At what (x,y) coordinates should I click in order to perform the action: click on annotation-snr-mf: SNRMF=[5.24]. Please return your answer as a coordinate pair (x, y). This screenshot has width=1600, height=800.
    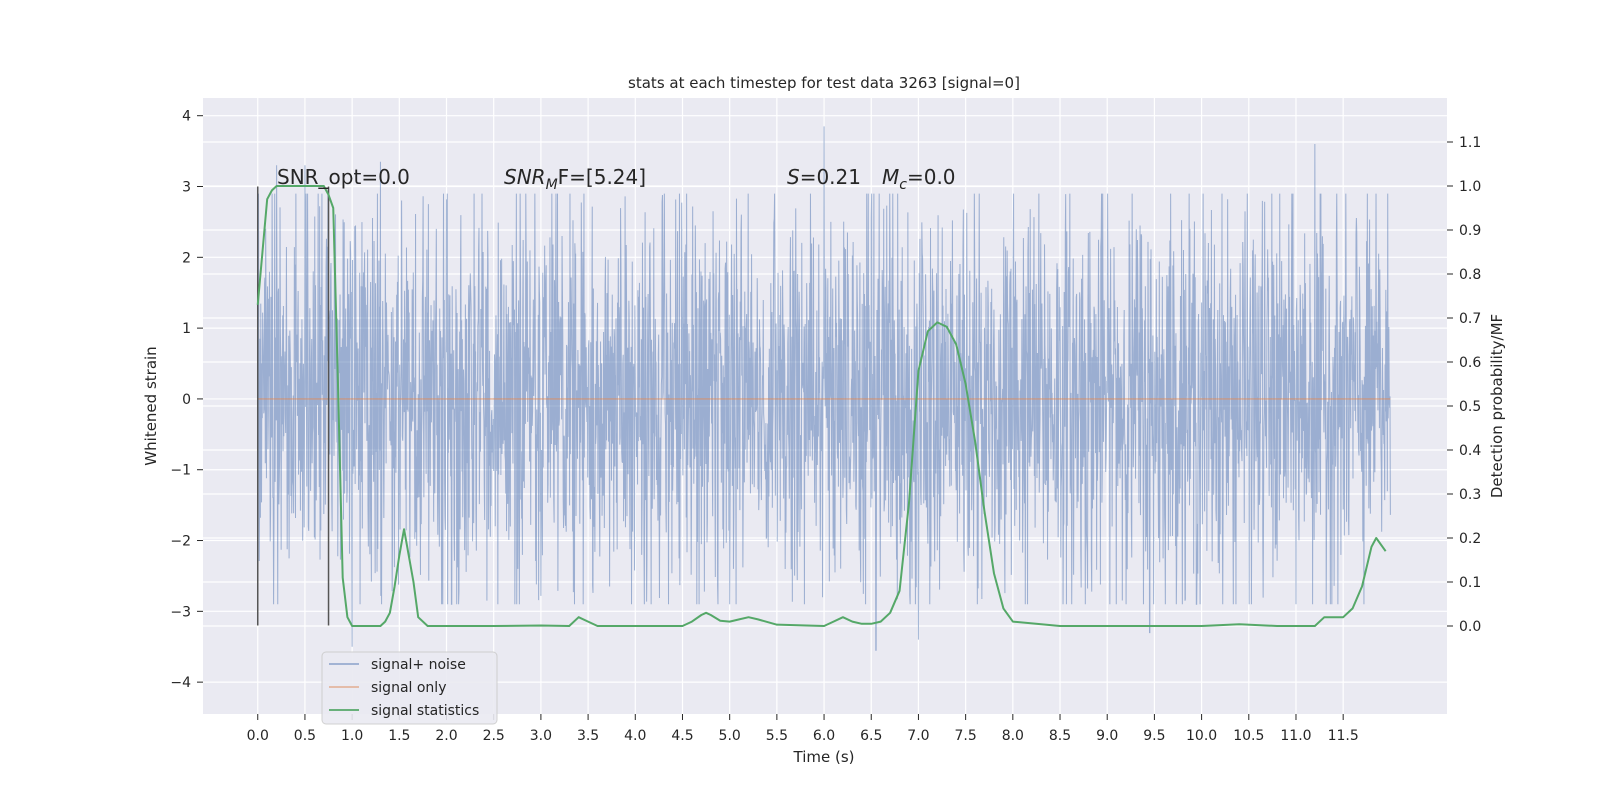
    Looking at the image, I should click on (575, 179).